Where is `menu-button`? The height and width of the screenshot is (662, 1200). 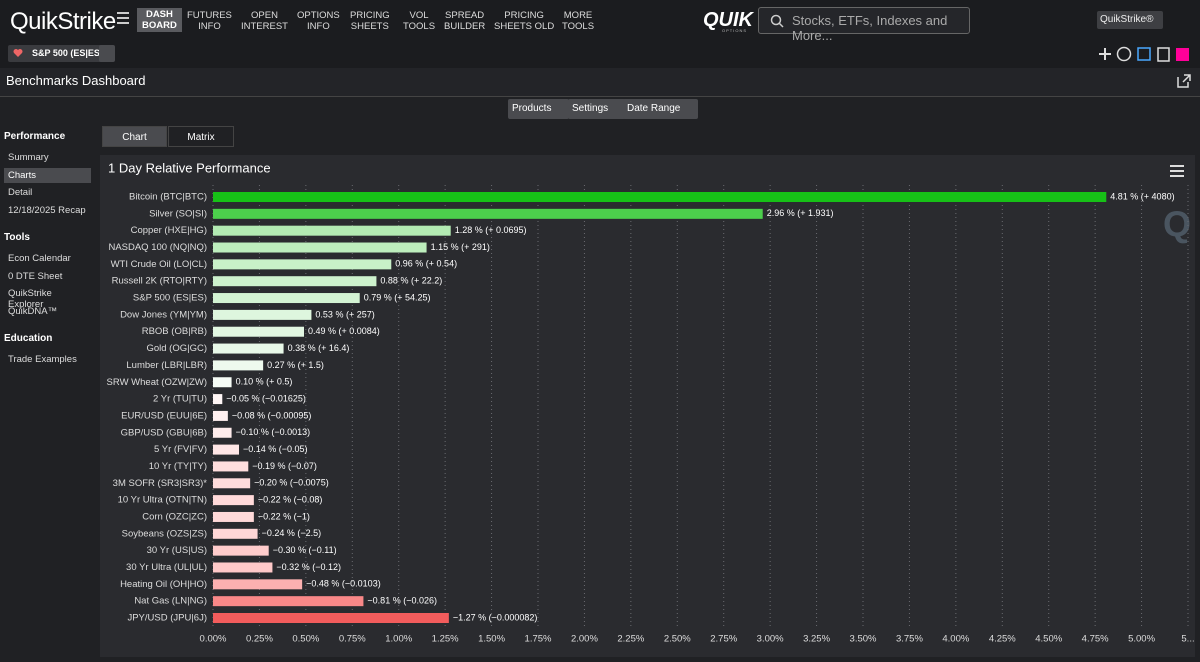
menu-button is located at coordinates (123, 18).